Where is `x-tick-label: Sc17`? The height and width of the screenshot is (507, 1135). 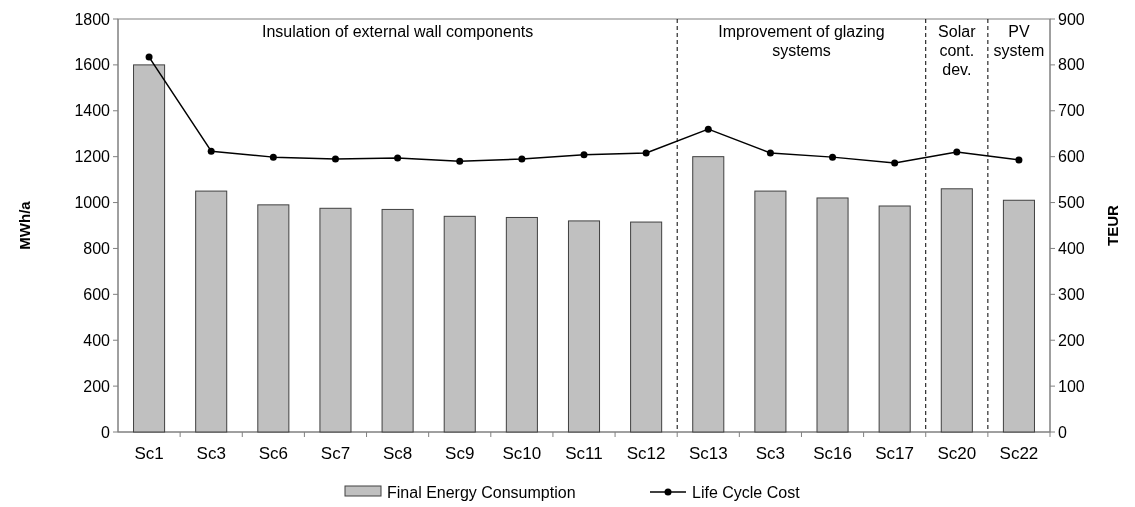
x-tick-label: Sc17 is located at coordinates (895, 453).